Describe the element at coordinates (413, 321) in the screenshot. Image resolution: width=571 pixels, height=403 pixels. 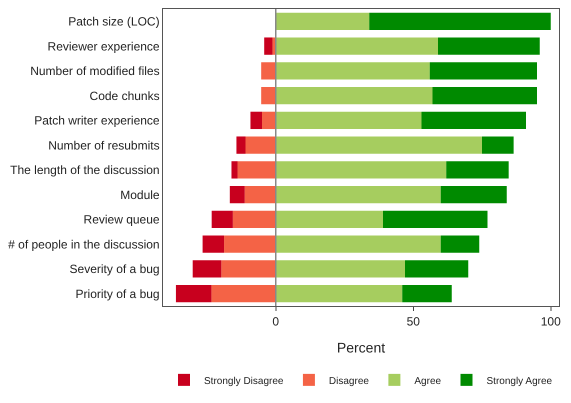
I see `x-tick-label: 50` at that location.